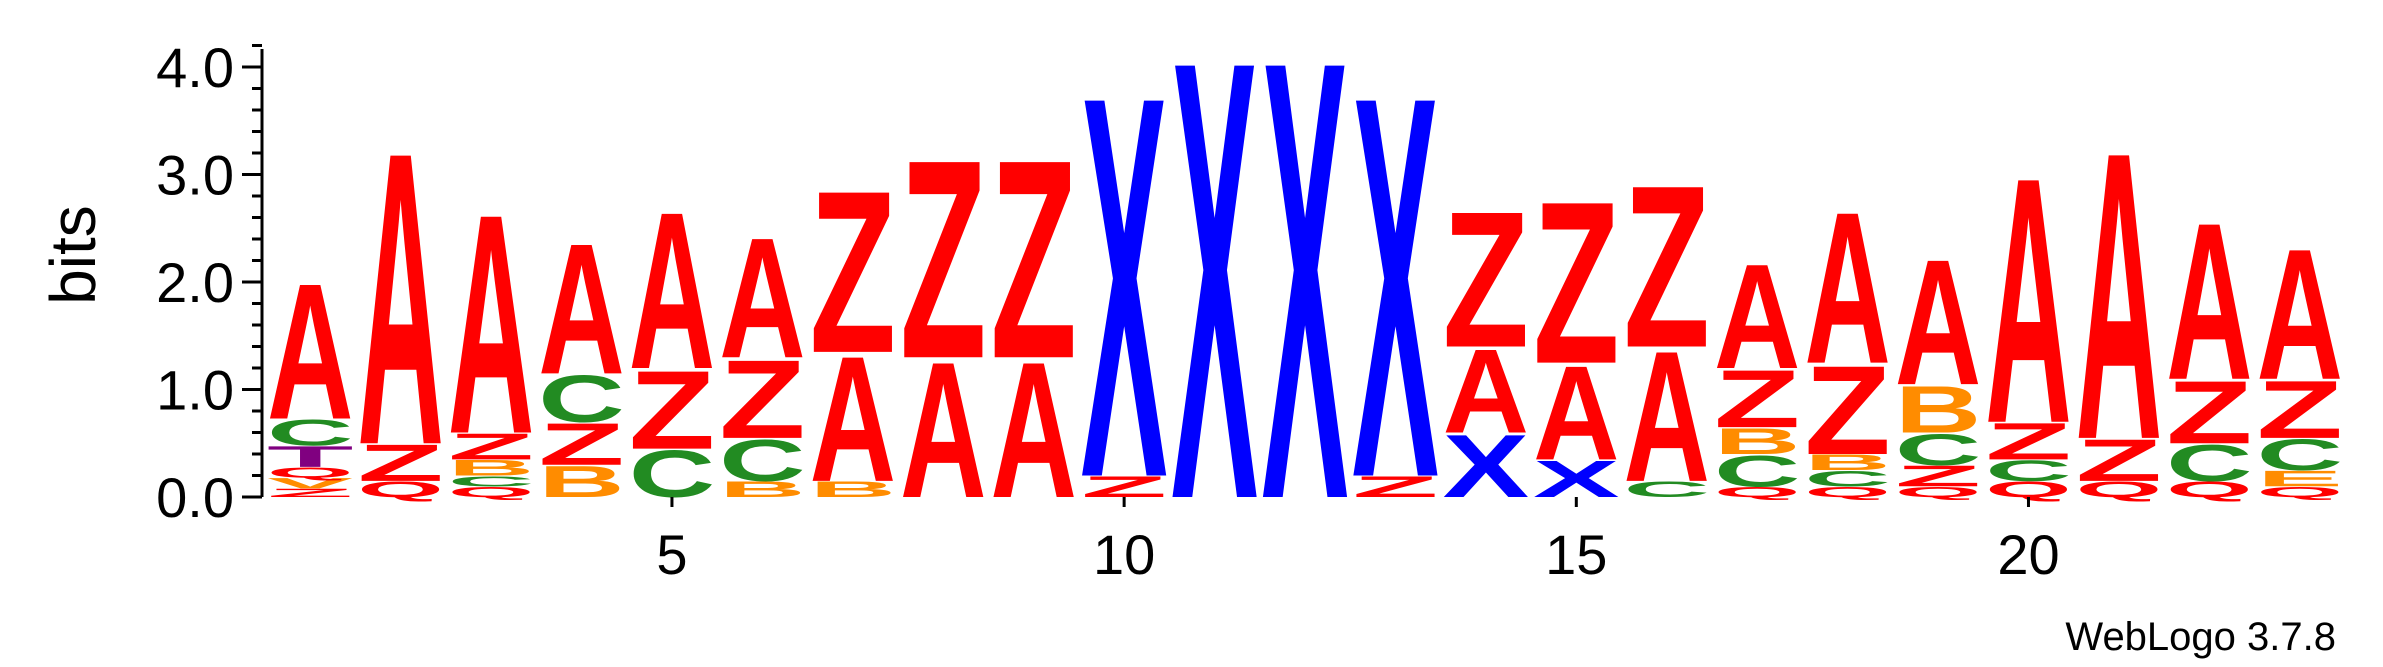 The width and height of the screenshot is (2383, 667). I want to click on y-tick-label: 4.0, so click(195, 67).